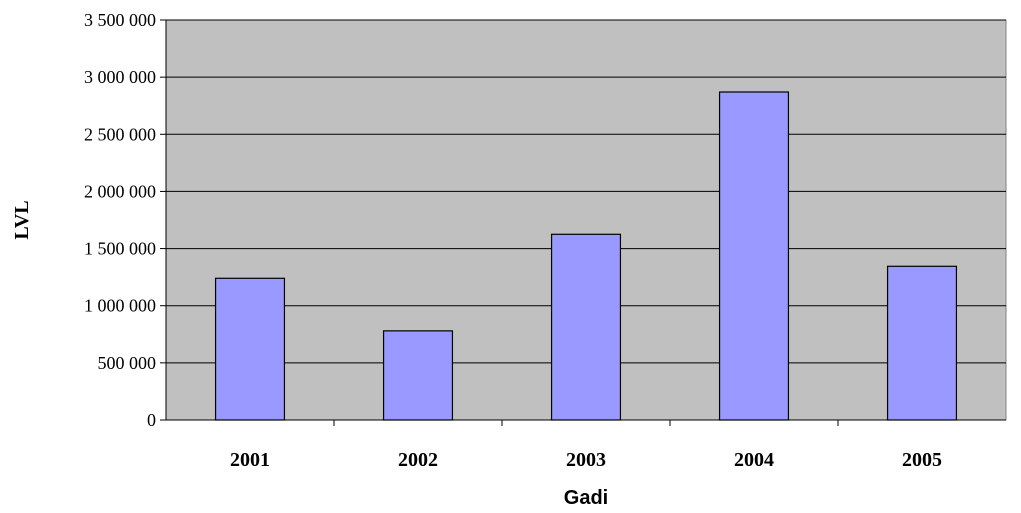  I want to click on y-tick-label: 3 000 000, so click(120, 77).